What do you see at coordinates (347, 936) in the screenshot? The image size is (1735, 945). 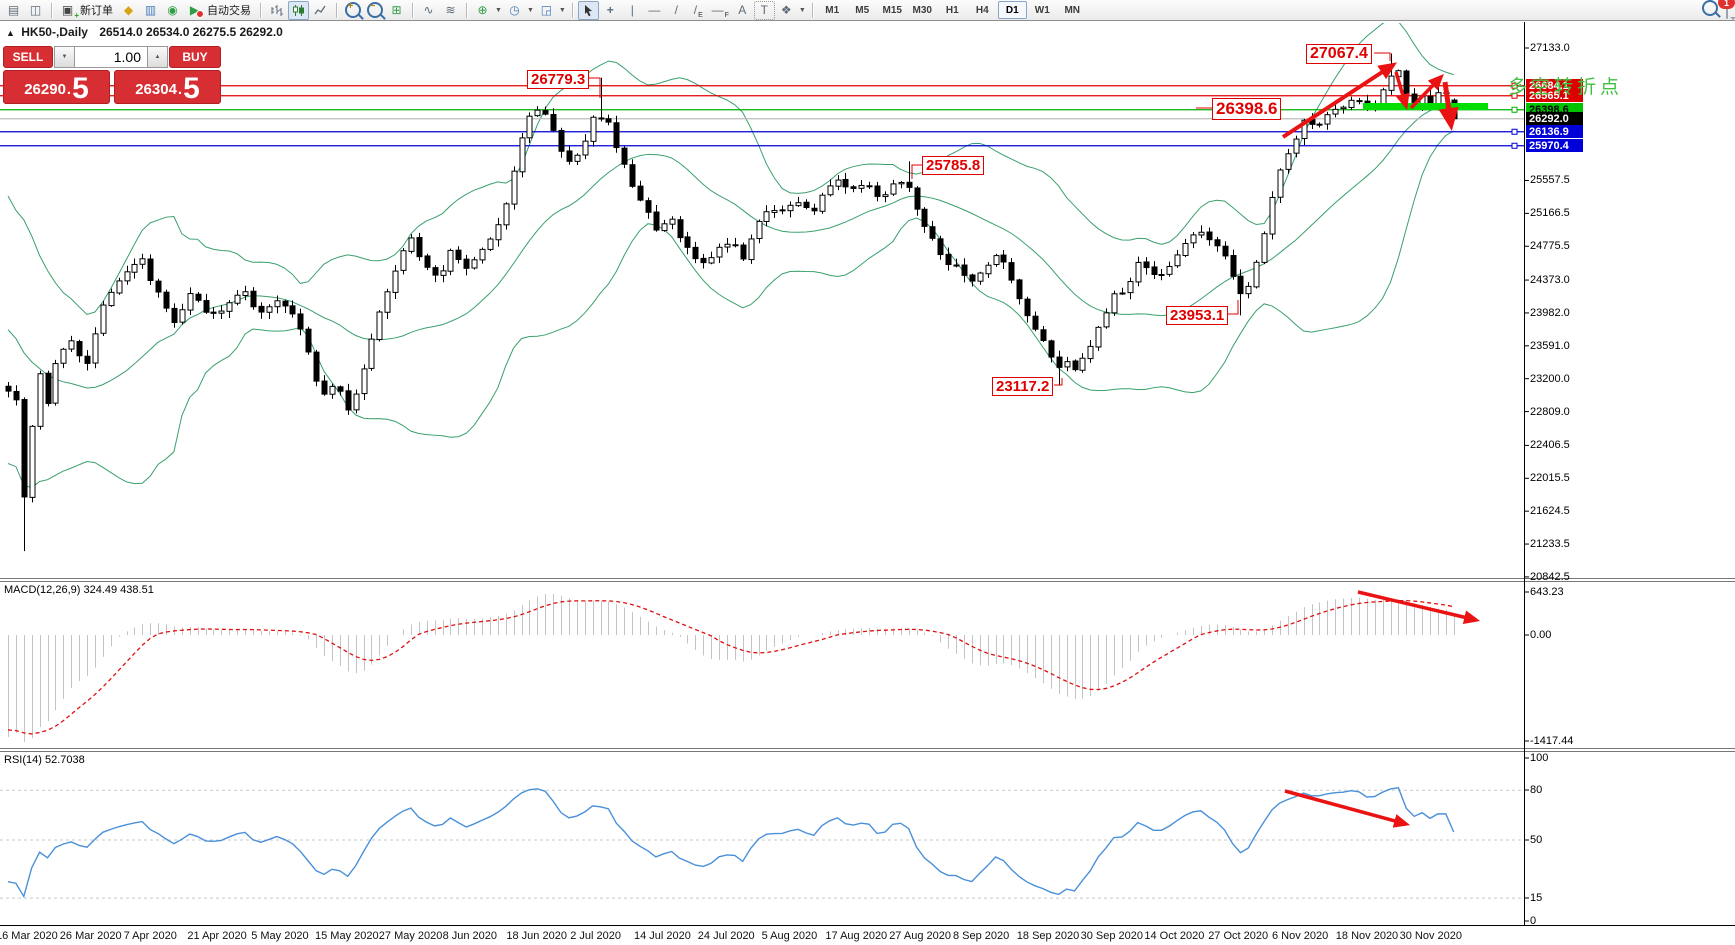 I see `date-tick: 15 May 2020` at bounding box center [347, 936].